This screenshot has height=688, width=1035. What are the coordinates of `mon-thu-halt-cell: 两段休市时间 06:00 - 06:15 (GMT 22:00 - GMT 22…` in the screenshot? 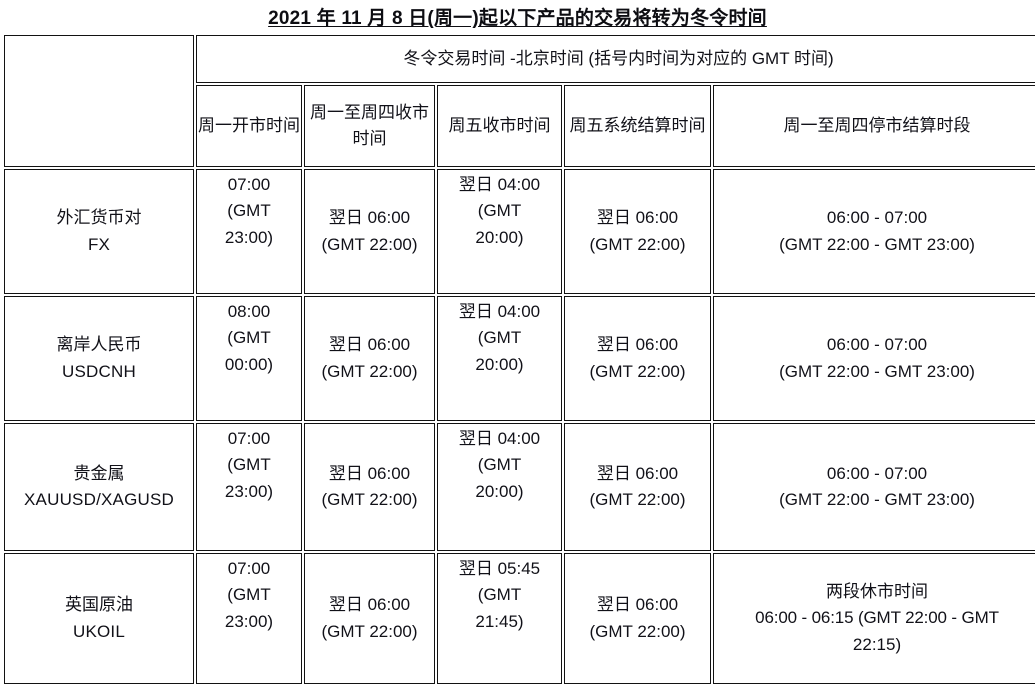 It's located at (874, 618).